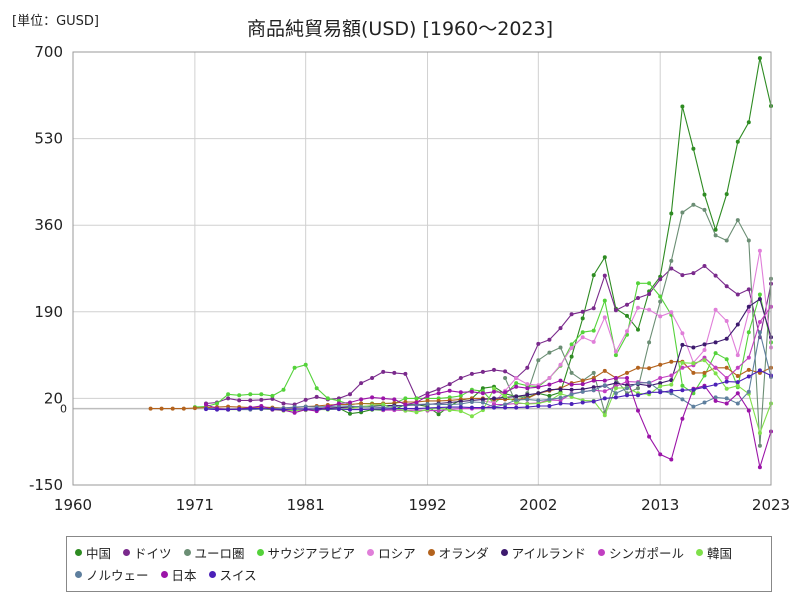 The image size is (800, 600). I want to click on legend-item: ロシア, so click(391, 552).